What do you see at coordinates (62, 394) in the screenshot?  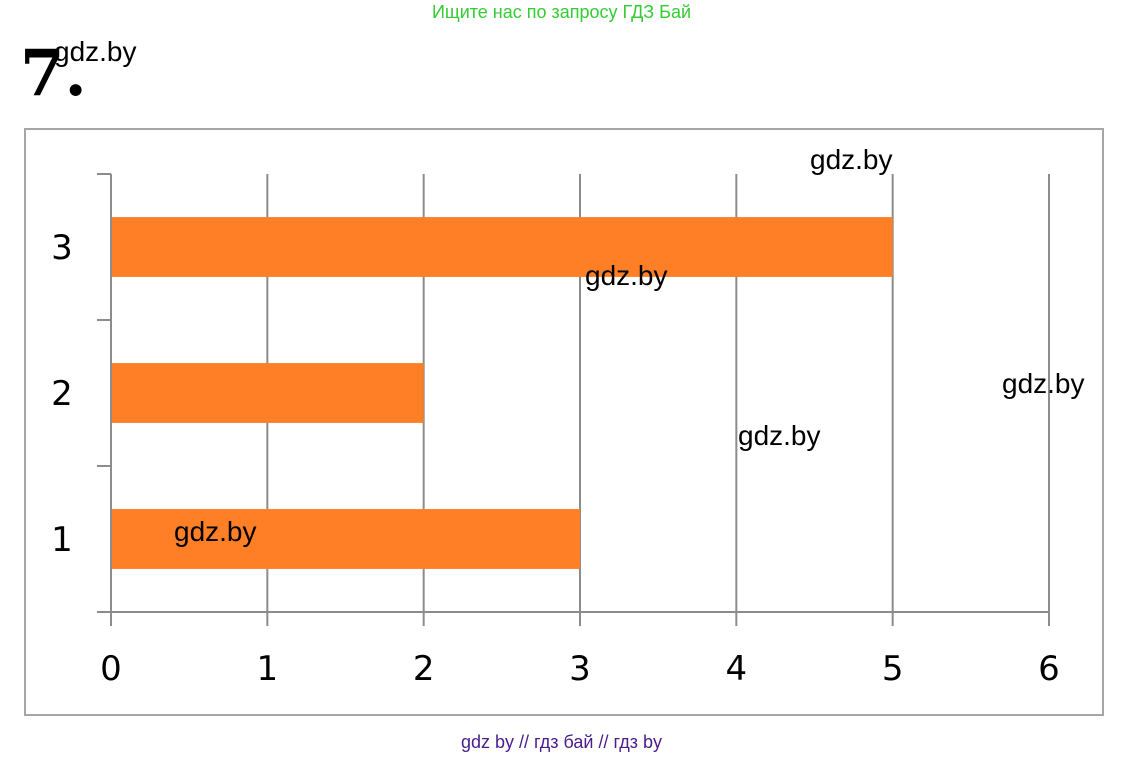 I see `y-tick-label: 2` at bounding box center [62, 394].